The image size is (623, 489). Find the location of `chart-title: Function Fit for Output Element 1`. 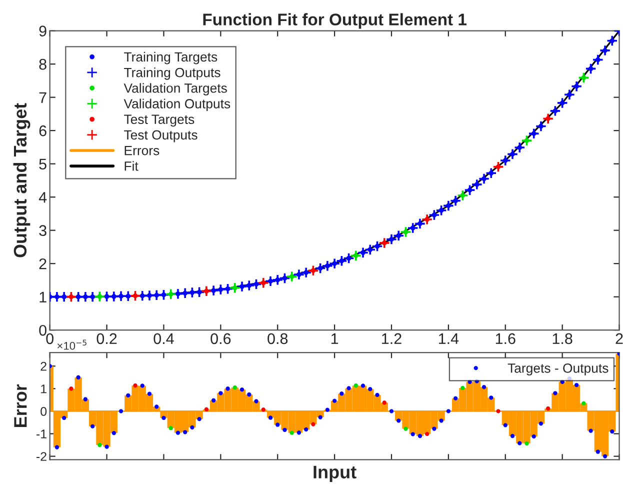

chart-title: Function Fit for Output Element 1 is located at coordinates (334, 21).